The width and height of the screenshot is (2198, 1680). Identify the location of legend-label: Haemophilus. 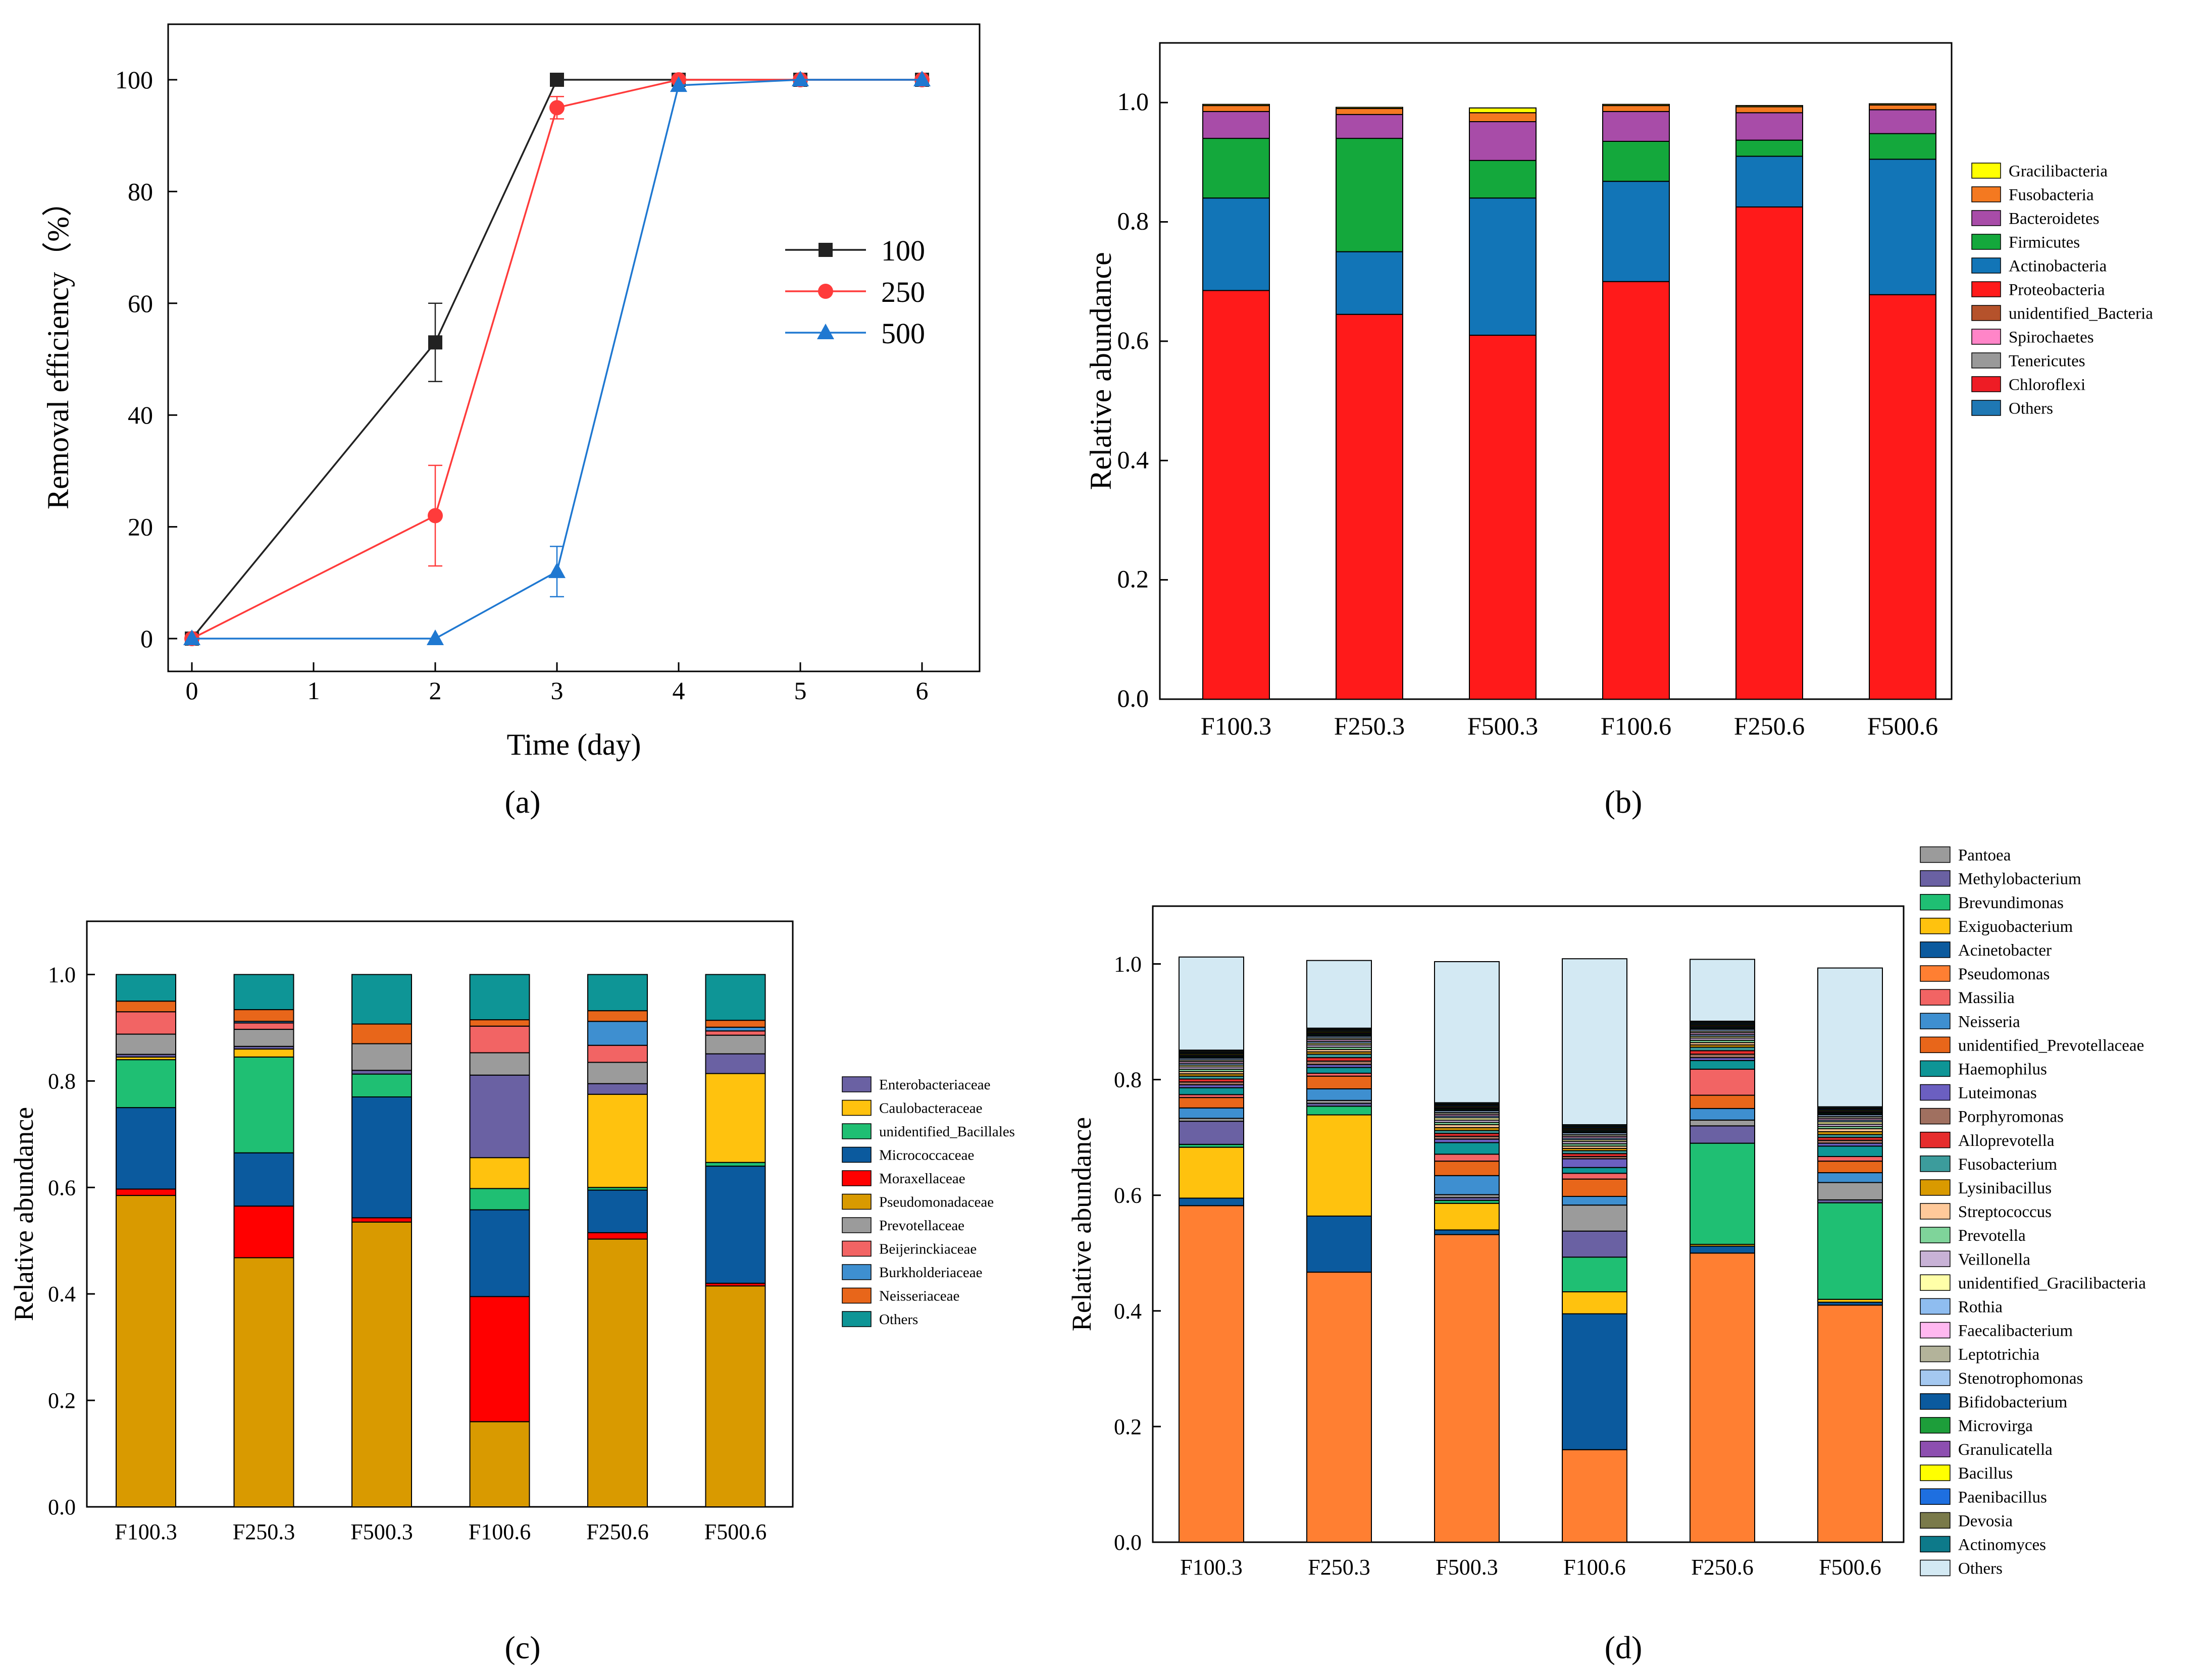
(2002, 1069).